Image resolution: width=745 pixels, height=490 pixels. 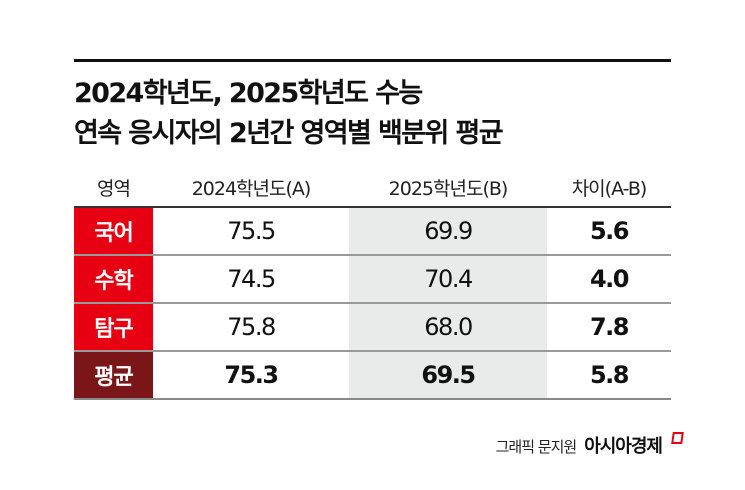 I want to click on value-2024: 74.5, so click(x=251, y=279).